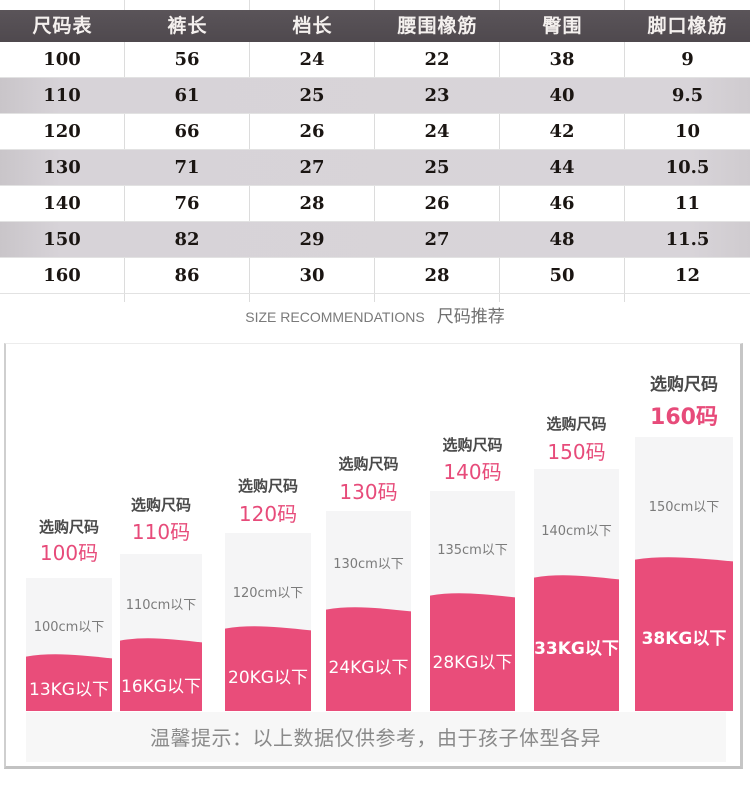 The image size is (750, 795). I want to click on weight-label: 24KG以下, so click(368, 668).